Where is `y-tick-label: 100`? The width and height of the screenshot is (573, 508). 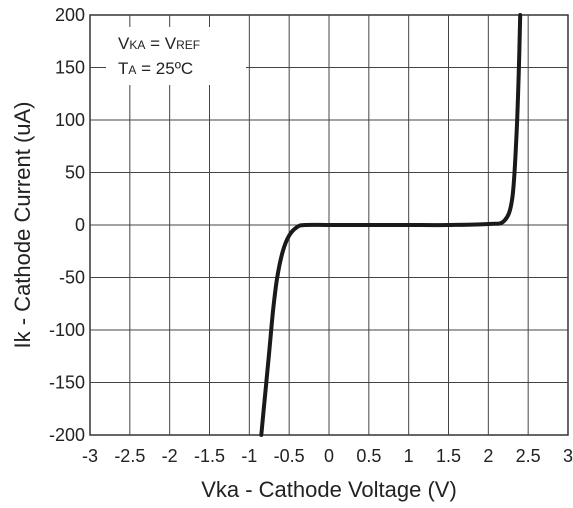 y-tick-label: 100 is located at coordinates (70, 120).